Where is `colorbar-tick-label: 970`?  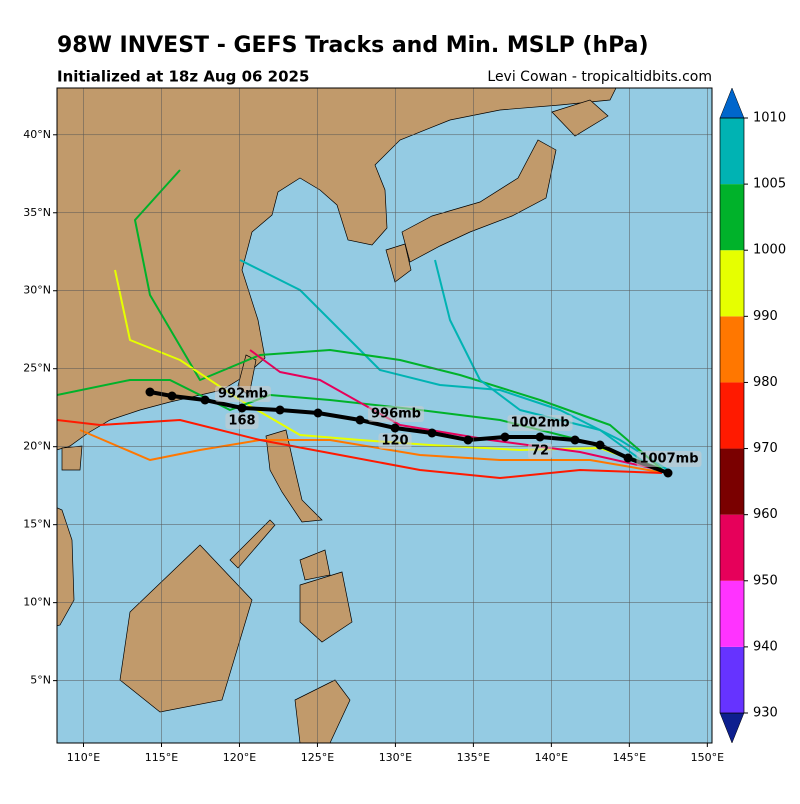 colorbar-tick-label: 970 is located at coordinates (765, 448).